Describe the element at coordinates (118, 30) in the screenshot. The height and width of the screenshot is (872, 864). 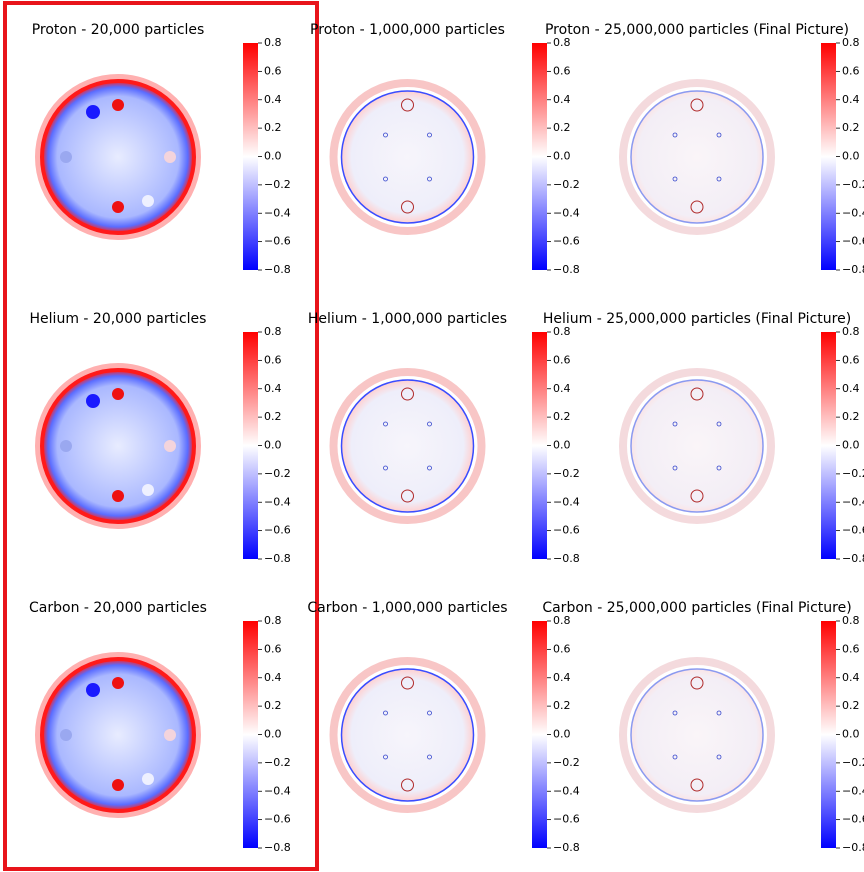
I see `panel-title: Proton - 20,000 particles` at that location.